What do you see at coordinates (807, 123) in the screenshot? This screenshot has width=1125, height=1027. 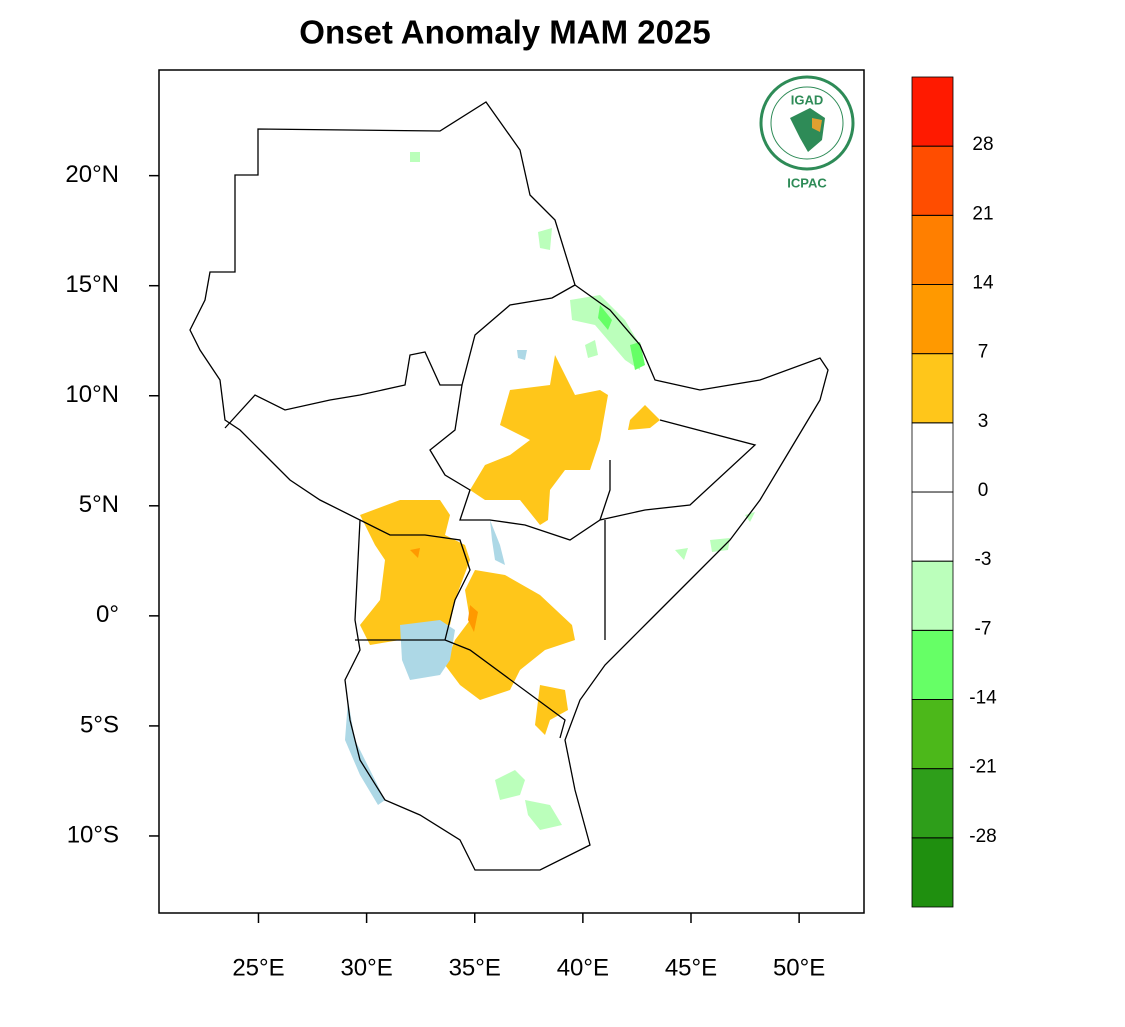 I see `logo-ring` at bounding box center [807, 123].